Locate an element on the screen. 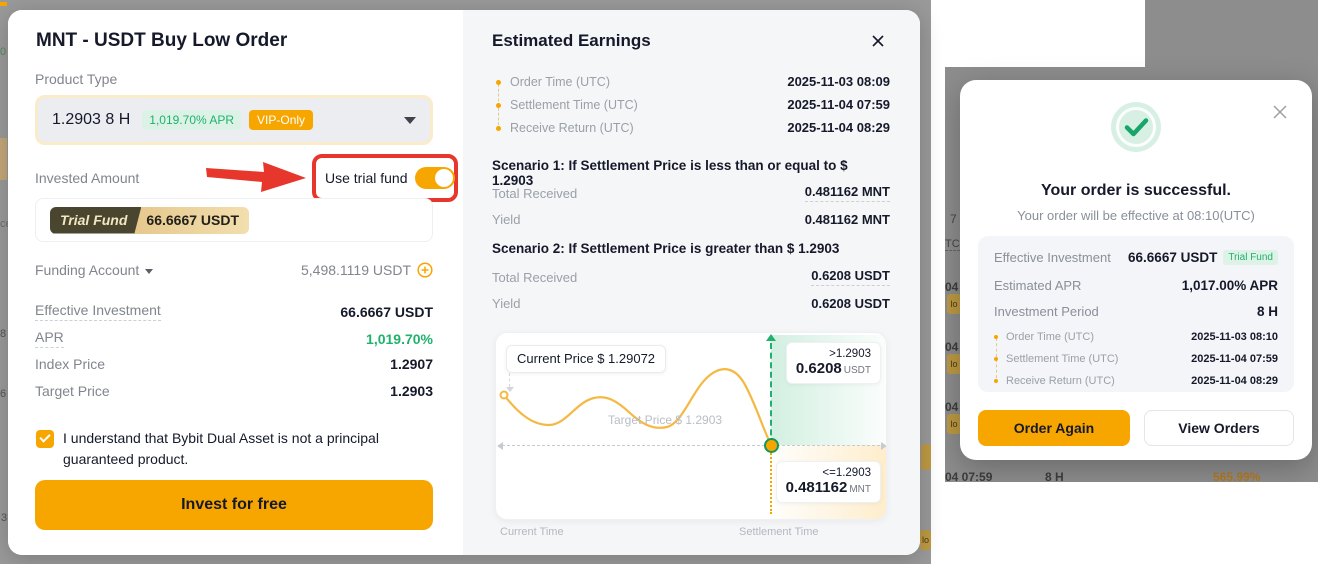 The height and width of the screenshot is (564, 1318). summary-row: Index Price 1.2907 is located at coordinates (234, 364).